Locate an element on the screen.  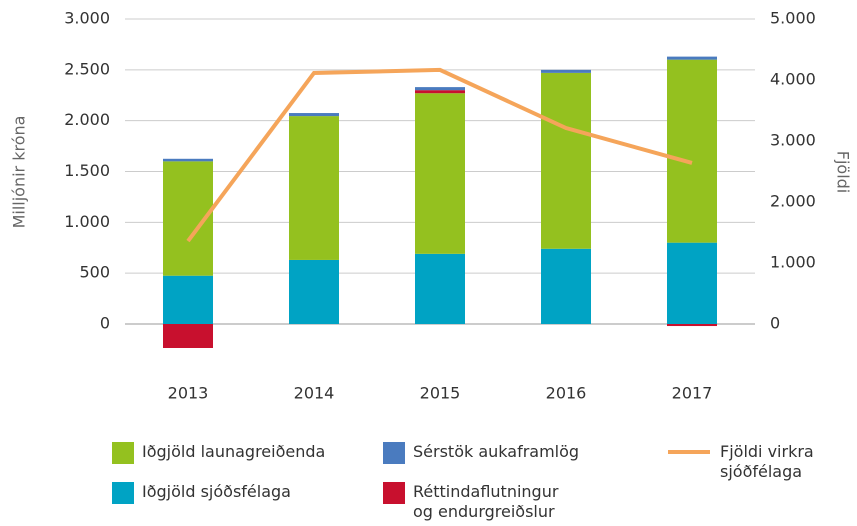
y-tick-label: 500 is located at coordinates (94, 272).